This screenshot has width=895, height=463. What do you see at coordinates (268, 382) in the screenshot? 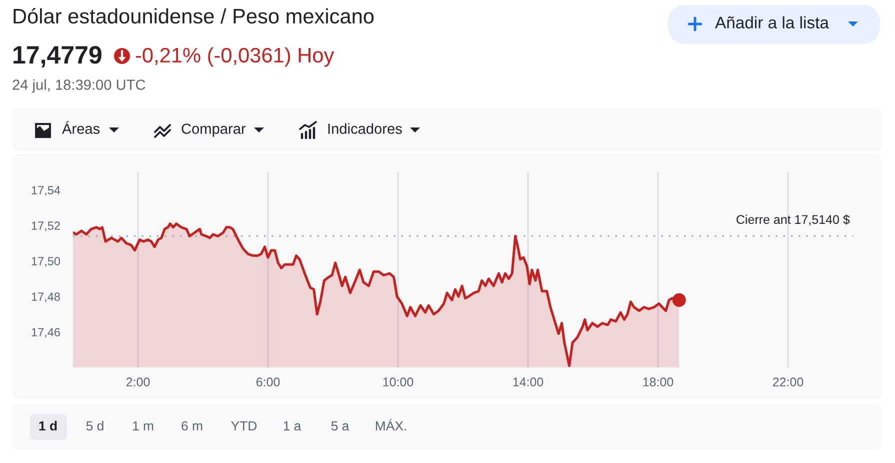
I see `x-tick-label: 6:00` at bounding box center [268, 382].